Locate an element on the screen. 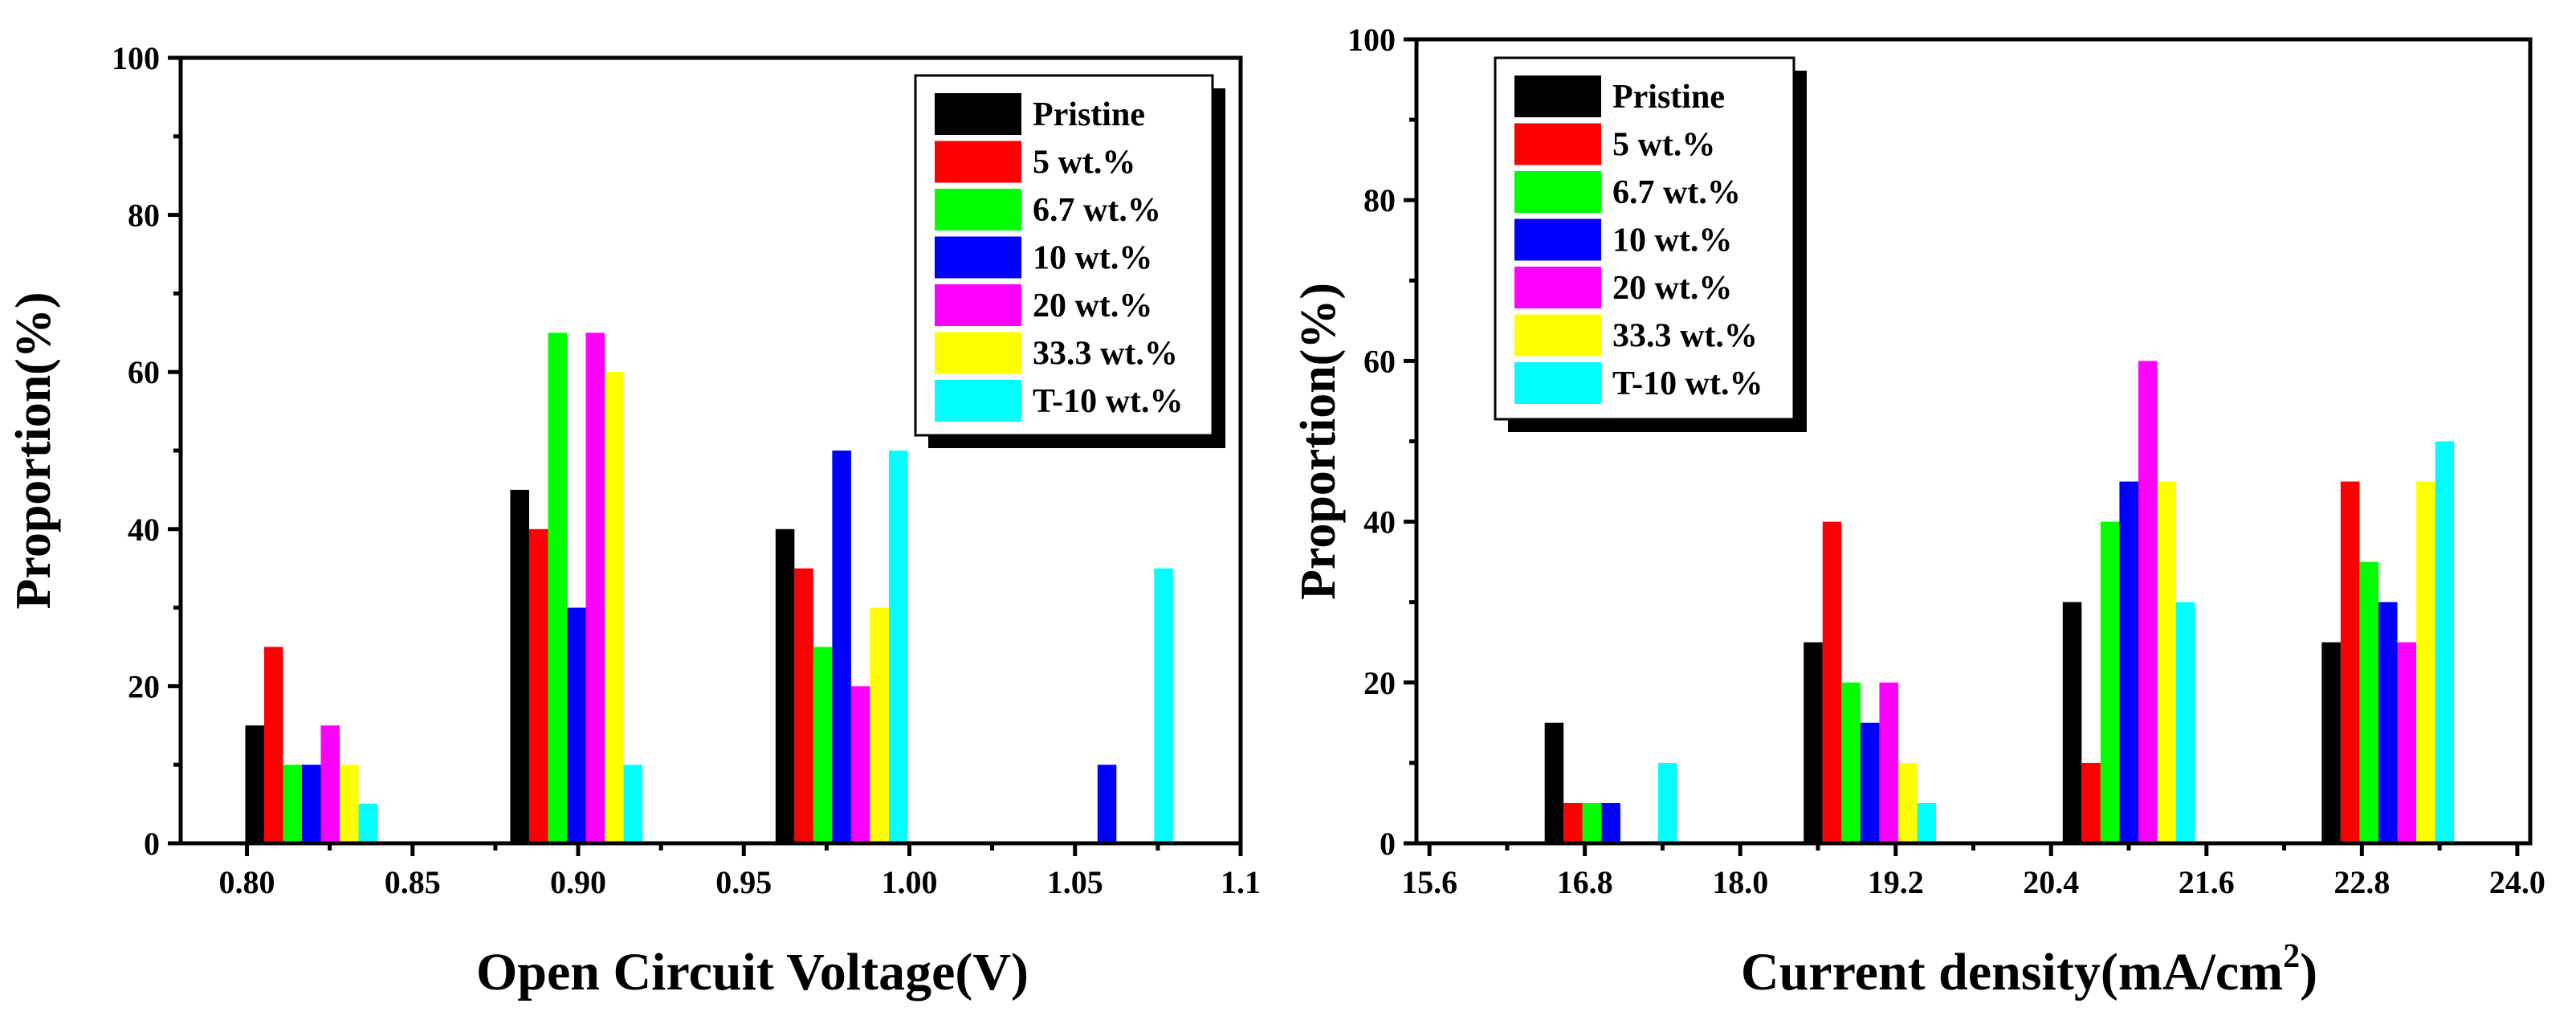 This screenshot has width=2576, height=1028. x-tick-label: 0.85 is located at coordinates (413, 882).